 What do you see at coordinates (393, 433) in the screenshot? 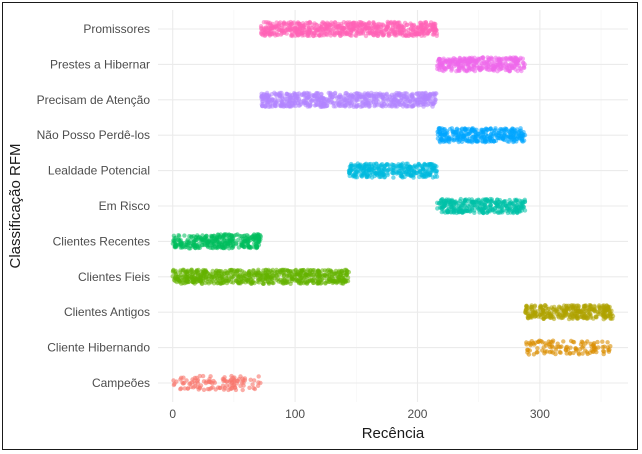
I see `x-axis-title: Recência` at bounding box center [393, 433].